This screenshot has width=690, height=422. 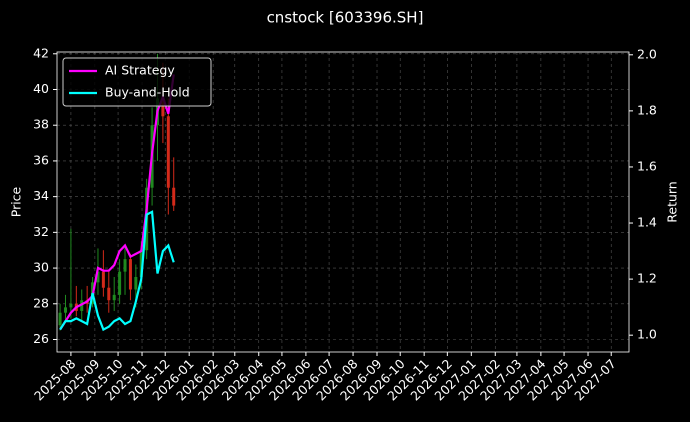 I want to click on y-tick-label: 42, so click(x=41, y=52).